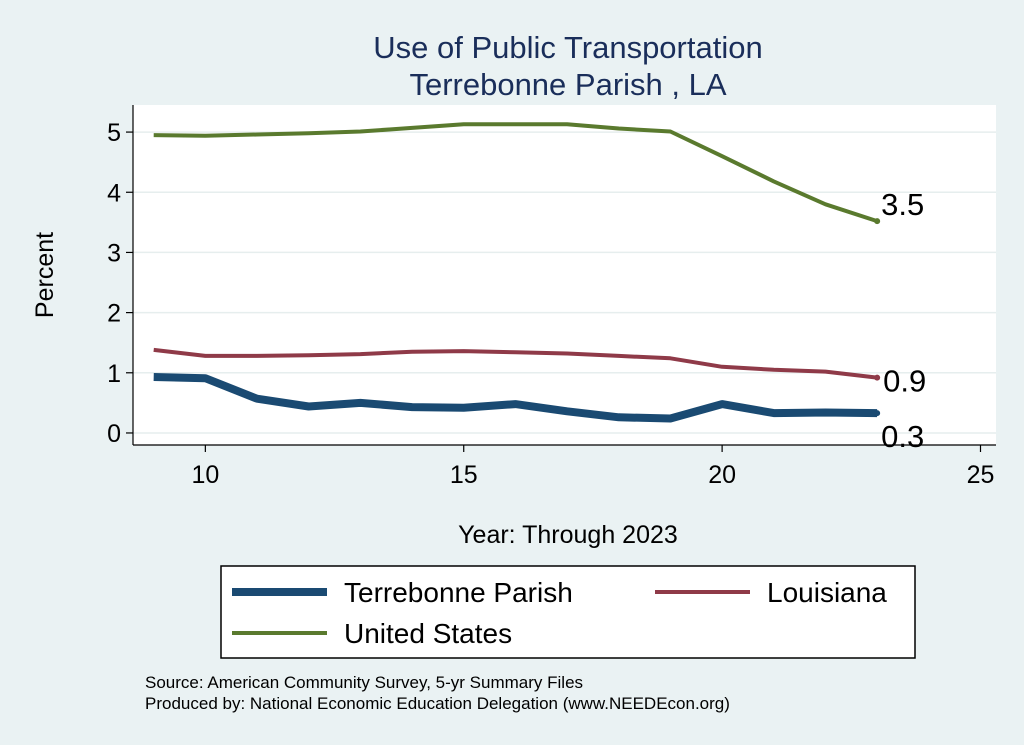  Describe the element at coordinates (458, 592) in the screenshot. I see `legend-label-terrebonne-parish: Terrebonne Parish` at that location.